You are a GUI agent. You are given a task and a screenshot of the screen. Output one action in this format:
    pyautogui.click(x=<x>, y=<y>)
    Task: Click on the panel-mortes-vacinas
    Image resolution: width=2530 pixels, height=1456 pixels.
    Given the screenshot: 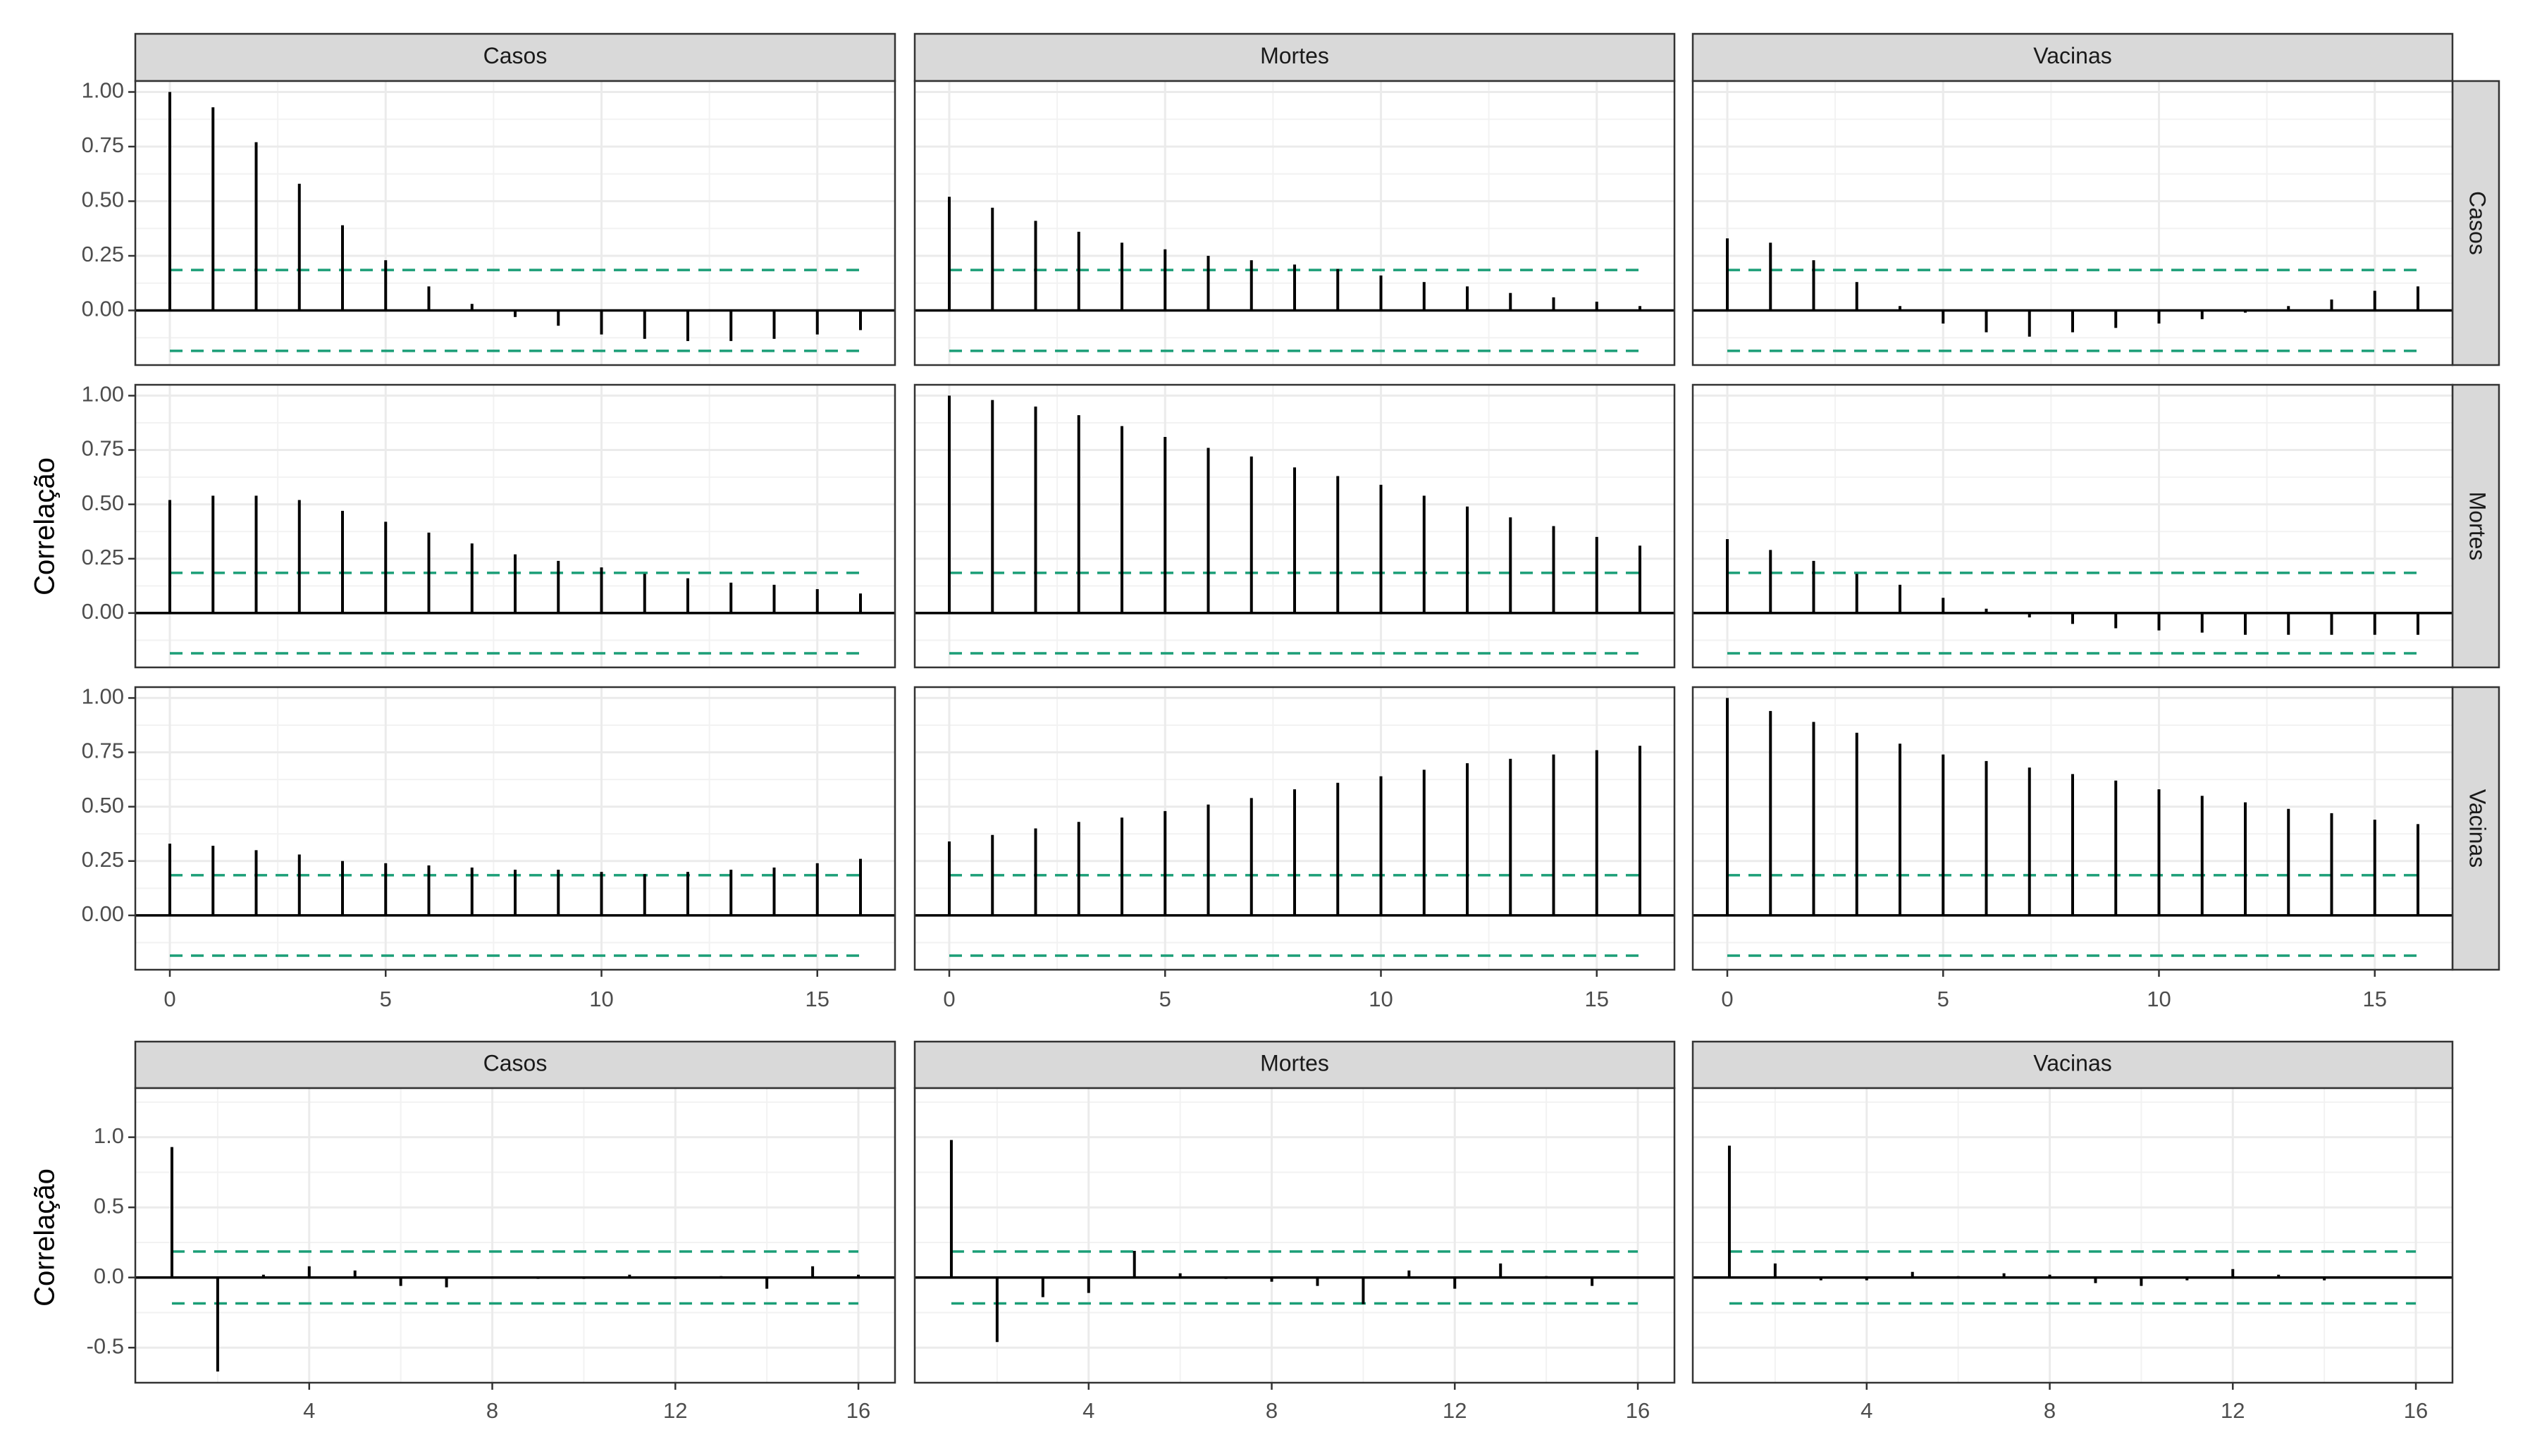 What is the action you would take?
    pyautogui.click(x=2072, y=526)
    